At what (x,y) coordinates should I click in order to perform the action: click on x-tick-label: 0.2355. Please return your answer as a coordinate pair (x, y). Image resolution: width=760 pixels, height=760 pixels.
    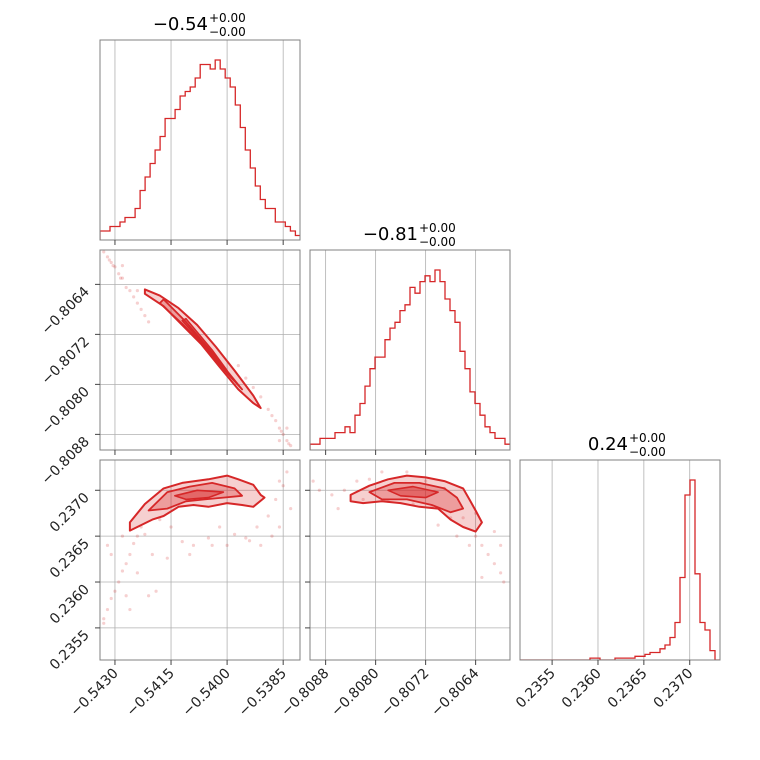
    Looking at the image, I should click on (536, 689).